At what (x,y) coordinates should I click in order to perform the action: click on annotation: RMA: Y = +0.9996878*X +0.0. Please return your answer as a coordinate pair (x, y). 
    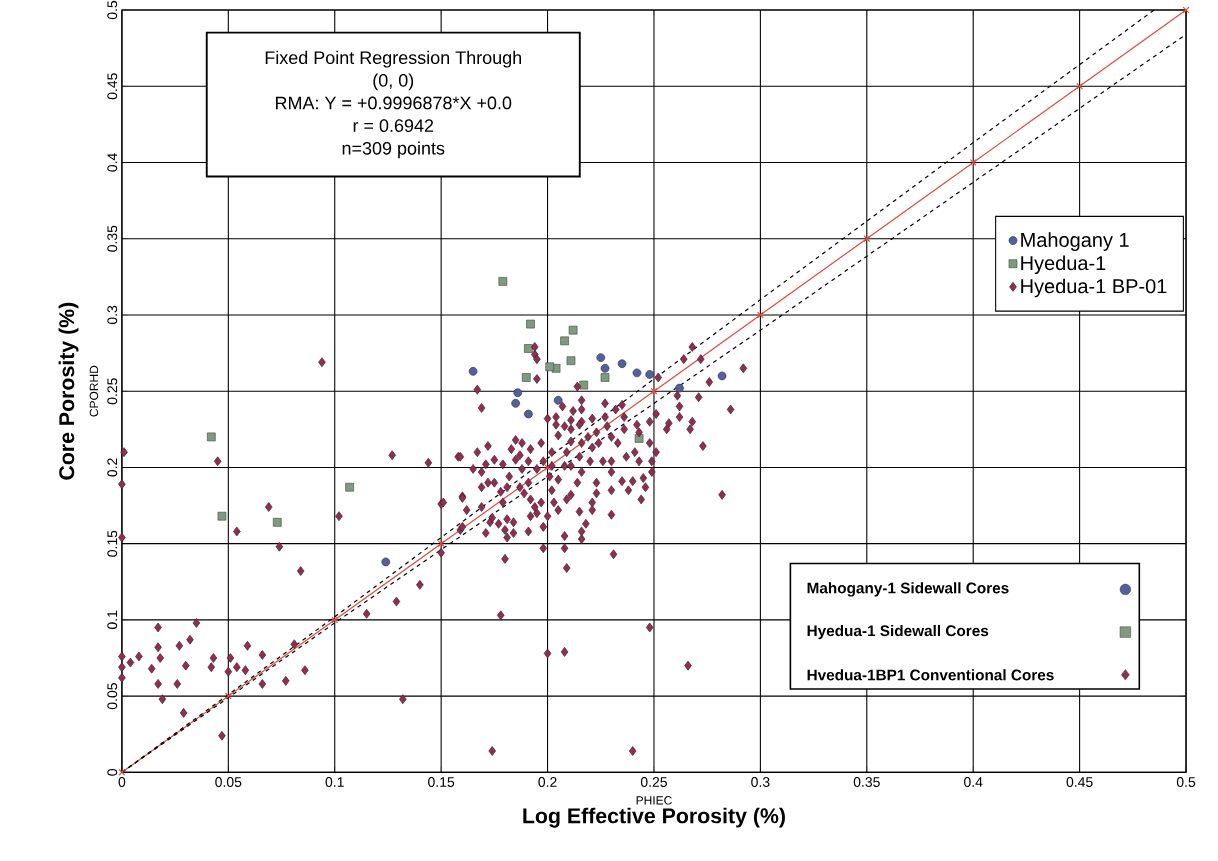
    Looking at the image, I should click on (394, 103).